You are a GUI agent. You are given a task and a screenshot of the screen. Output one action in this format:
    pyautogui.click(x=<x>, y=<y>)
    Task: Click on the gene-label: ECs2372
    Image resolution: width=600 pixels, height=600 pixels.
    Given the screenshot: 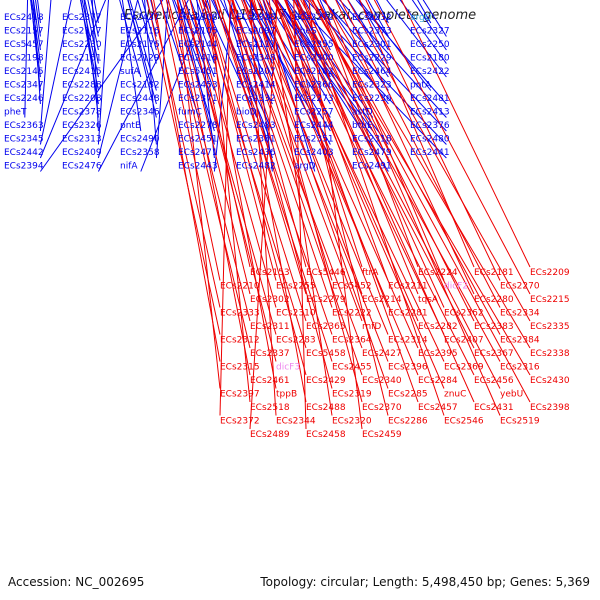 What is the action you would take?
    pyautogui.click(x=240, y=422)
    